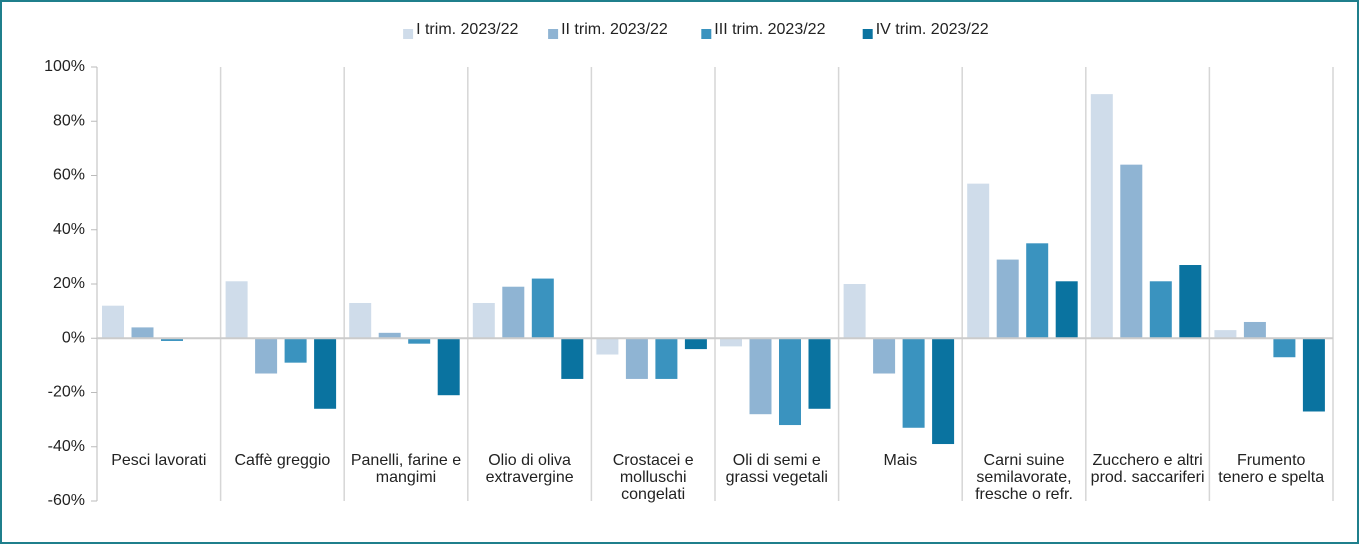 The image size is (1359, 544). I want to click on x-tick-label: Pesci lavorati, so click(159, 460).